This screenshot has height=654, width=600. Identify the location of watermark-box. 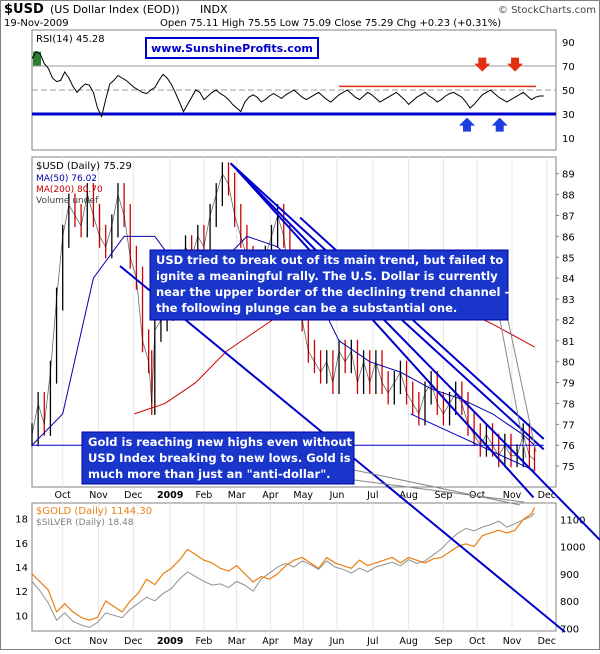
(232, 48).